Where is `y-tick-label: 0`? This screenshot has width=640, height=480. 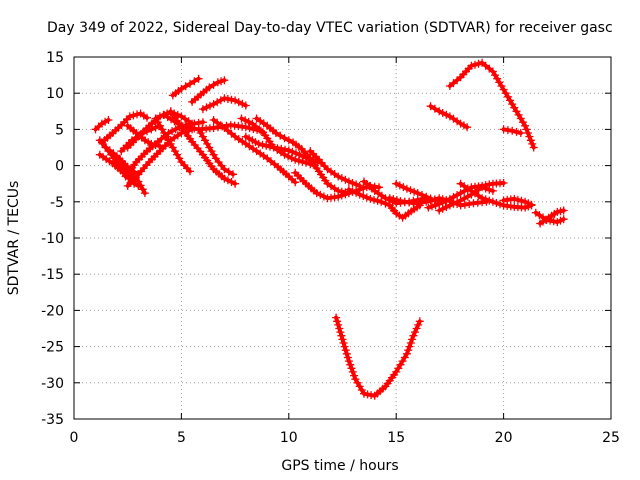
y-tick-label: 0 is located at coordinates (59, 167).